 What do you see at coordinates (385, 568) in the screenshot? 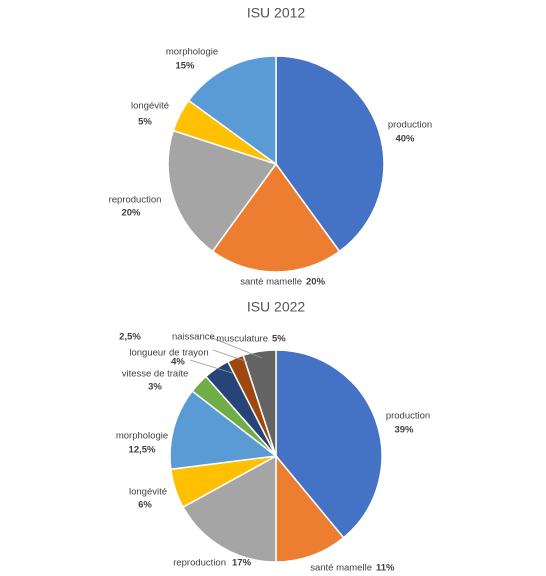
I see `value-label: 11%` at bounding box center [385, 568].